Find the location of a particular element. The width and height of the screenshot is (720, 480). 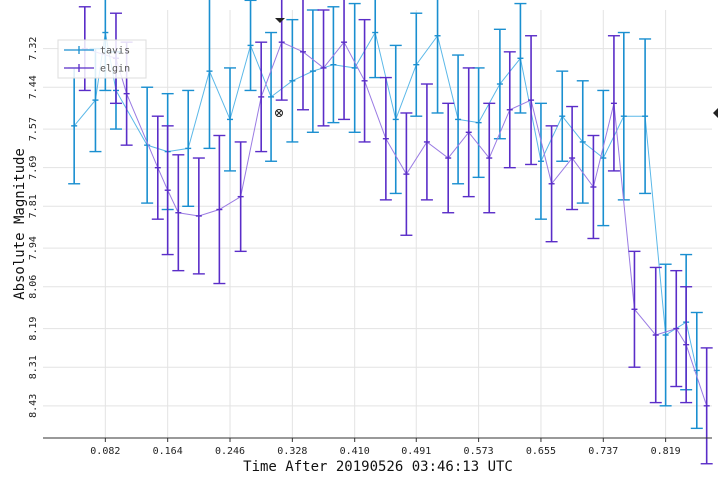

y-tick-label: 7.57 is located at coordinates (33, 129).